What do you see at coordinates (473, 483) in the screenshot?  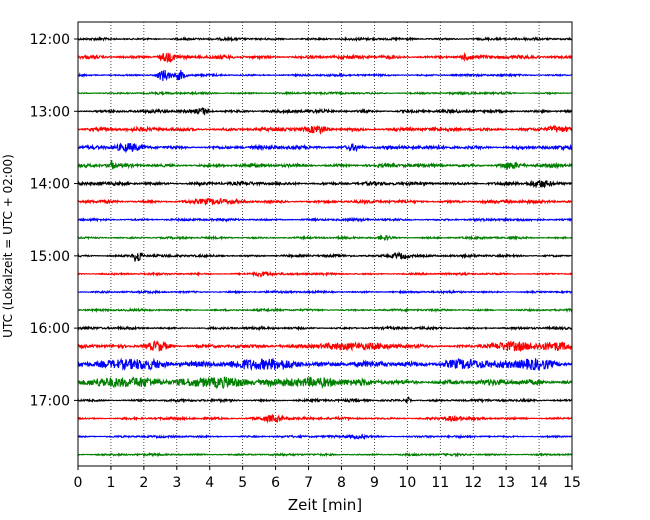 I see `x-tick-label: 12` at bounding box center [473, 483].